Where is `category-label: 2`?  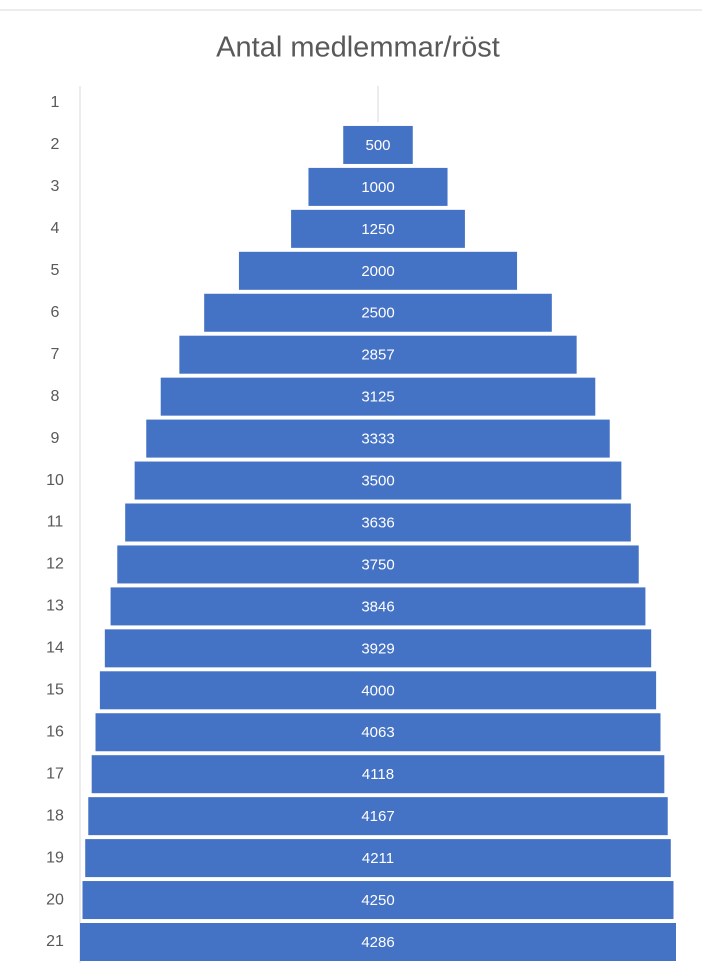
category-label: 2 is located at coordinates (55, 144).